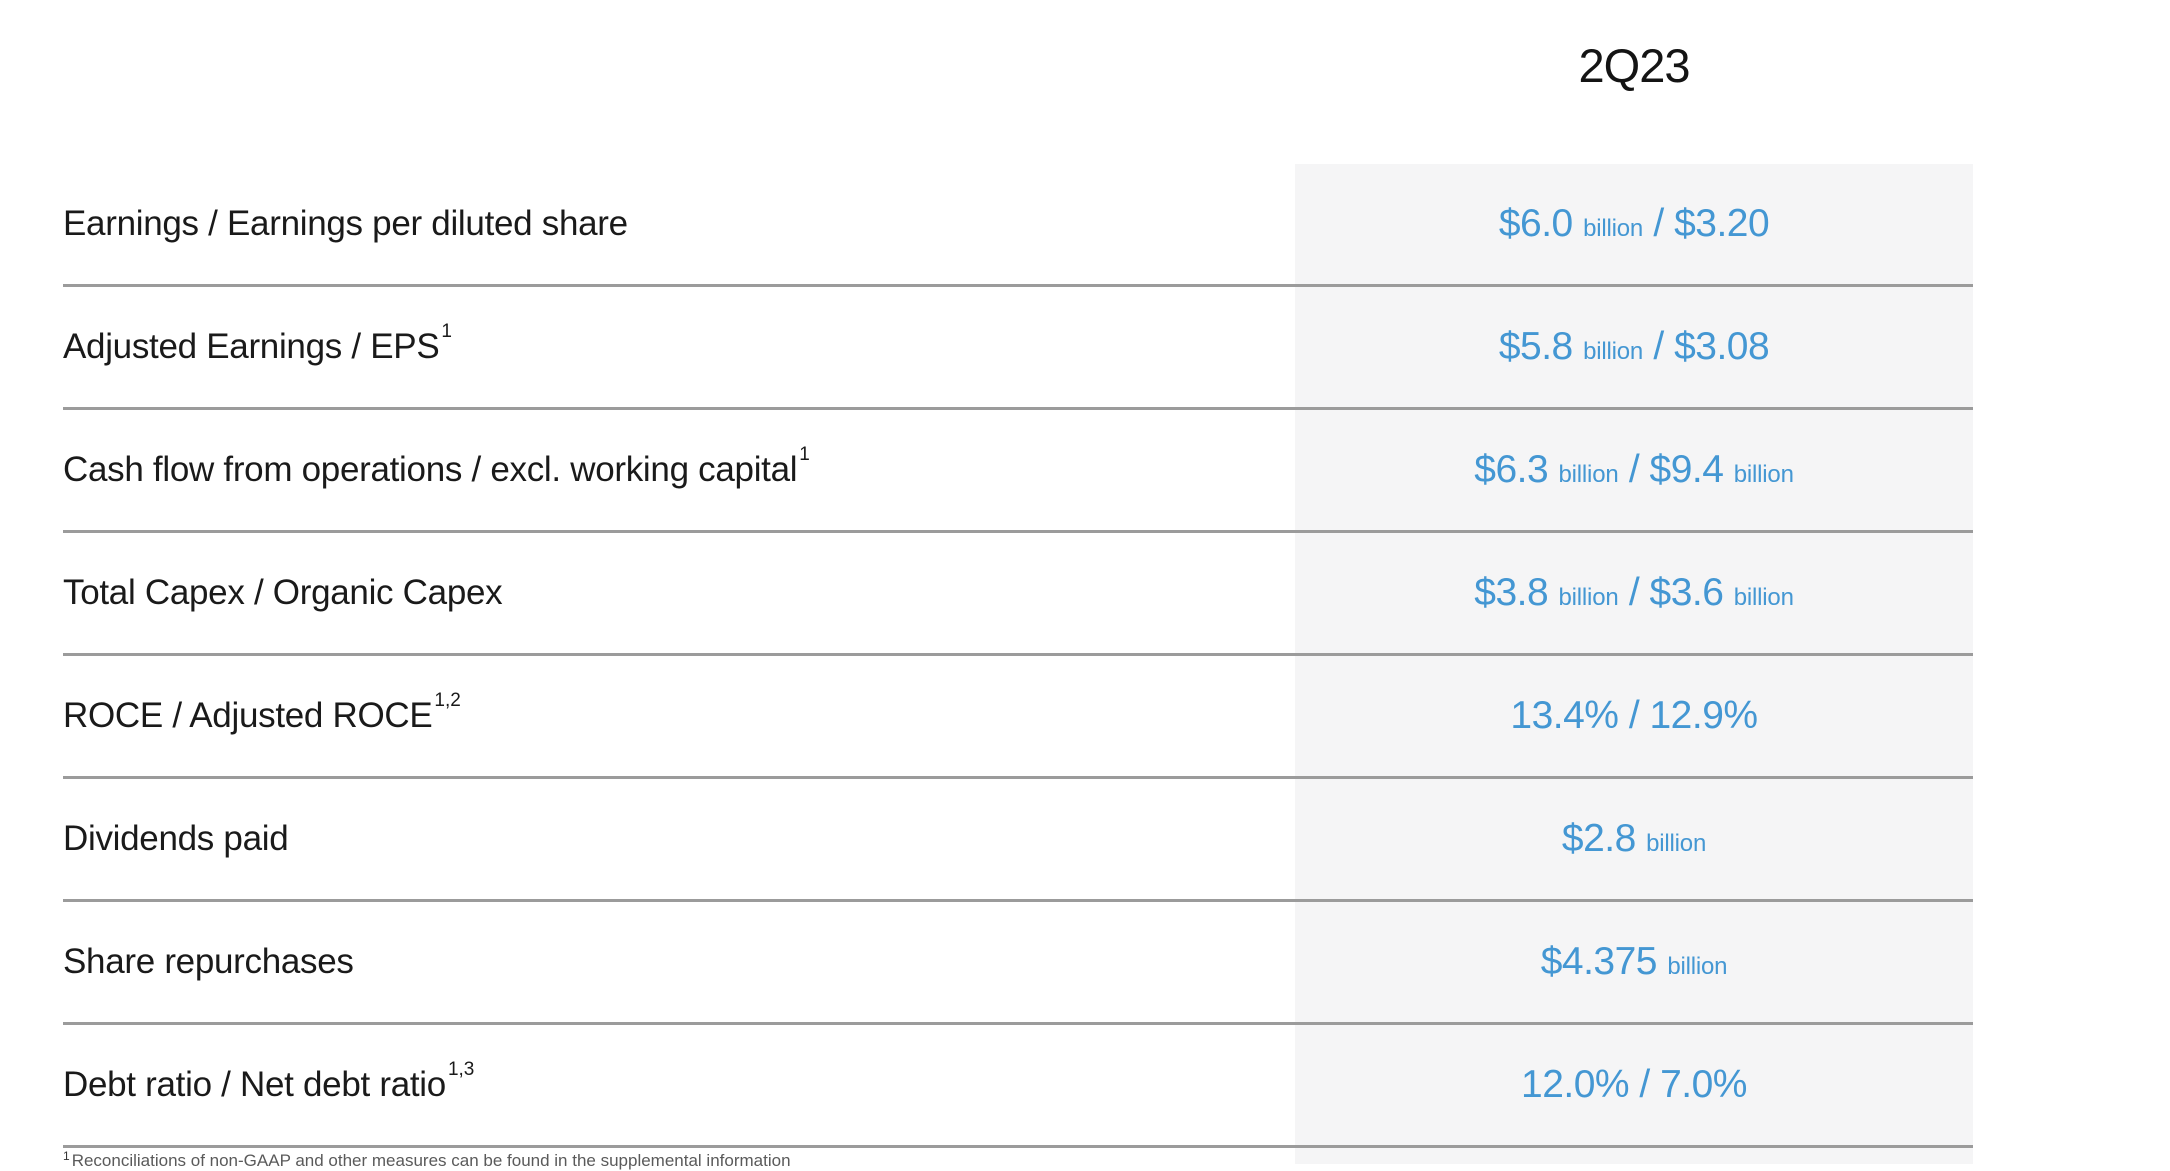 The height and width of the screenshot is (1171, 2170). I want to click on value-part: / $3.6, so click(1676, 592).